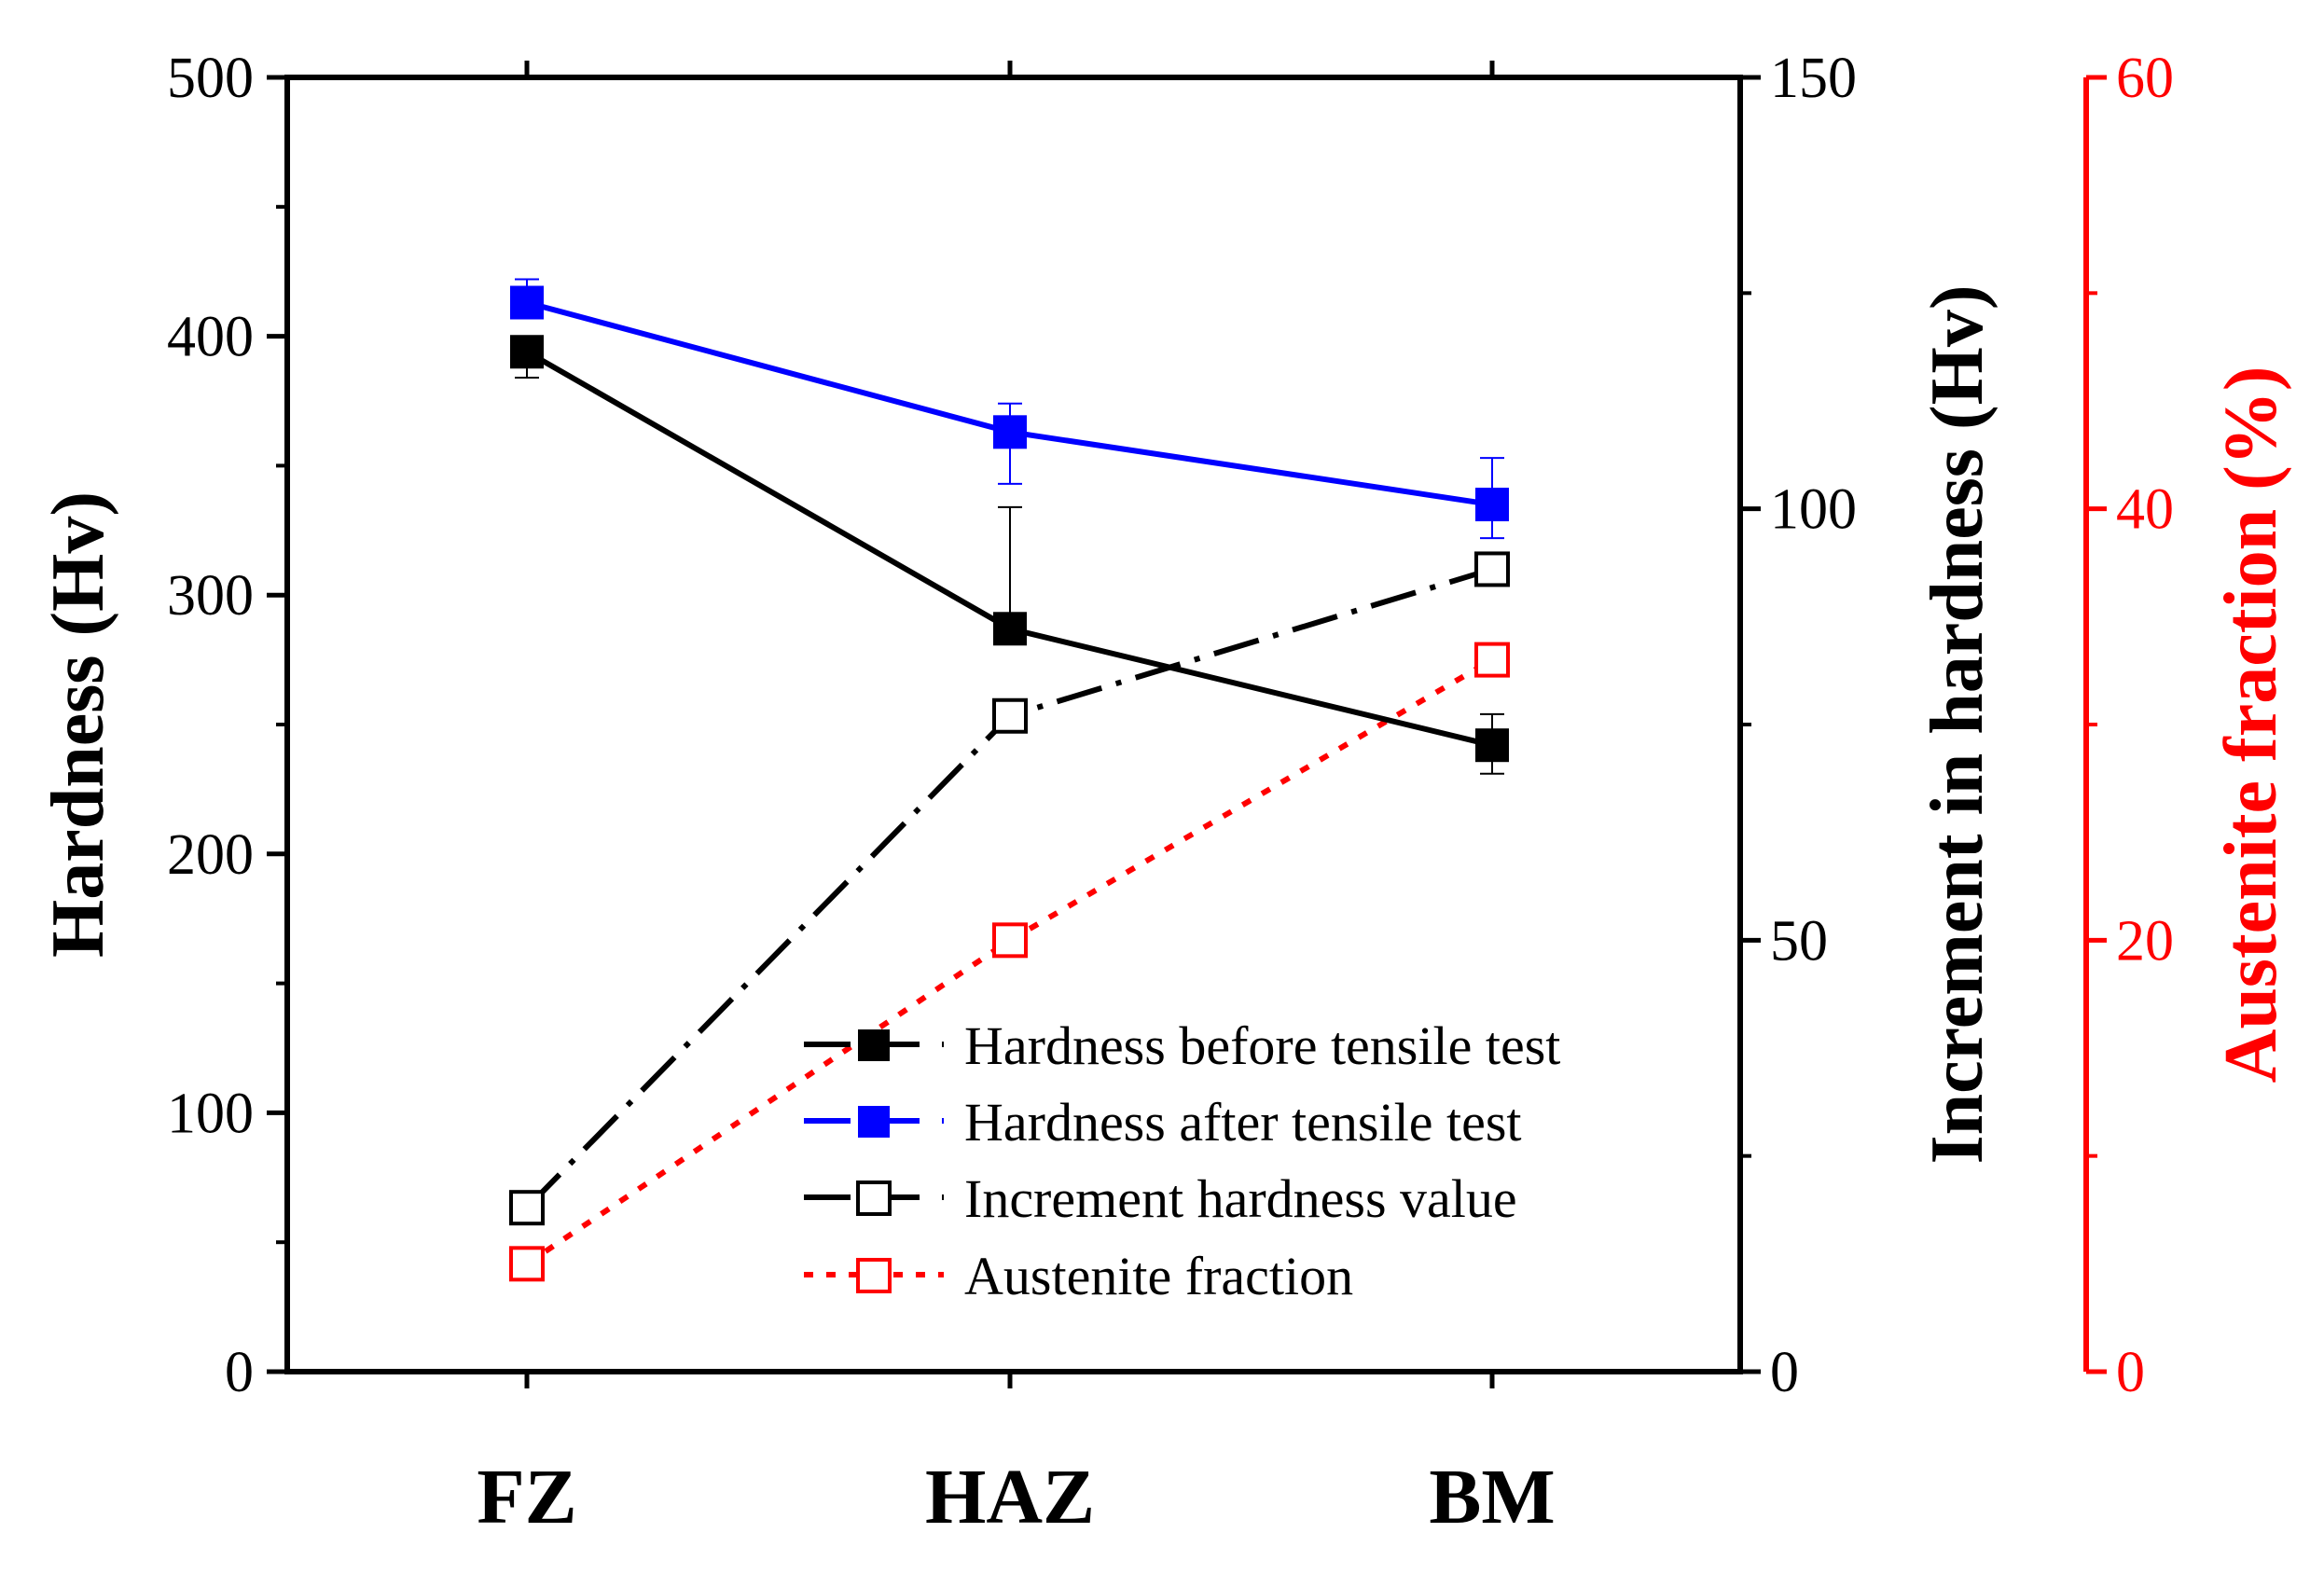 This screenshot has width=2324, height=1574. What do you see at coordinates (526, 1497) in the screenshot?
I see `category-label-fz: FZ` at bounding box center [526, 1497].